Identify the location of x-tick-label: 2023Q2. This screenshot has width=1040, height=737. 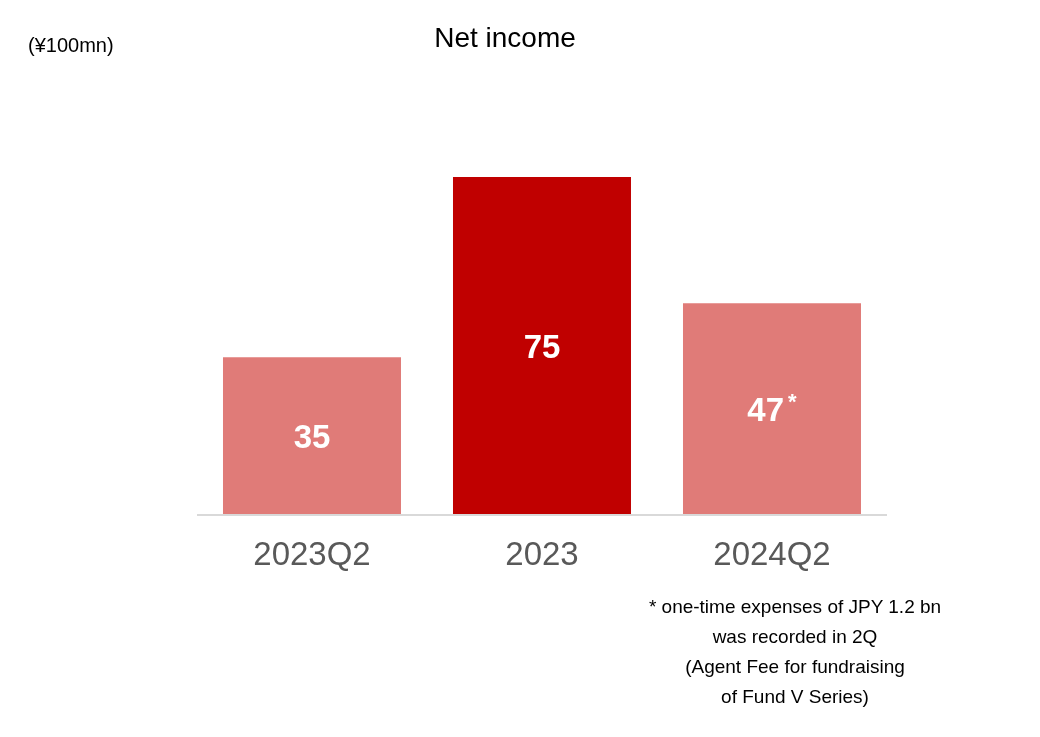
(312, 553).